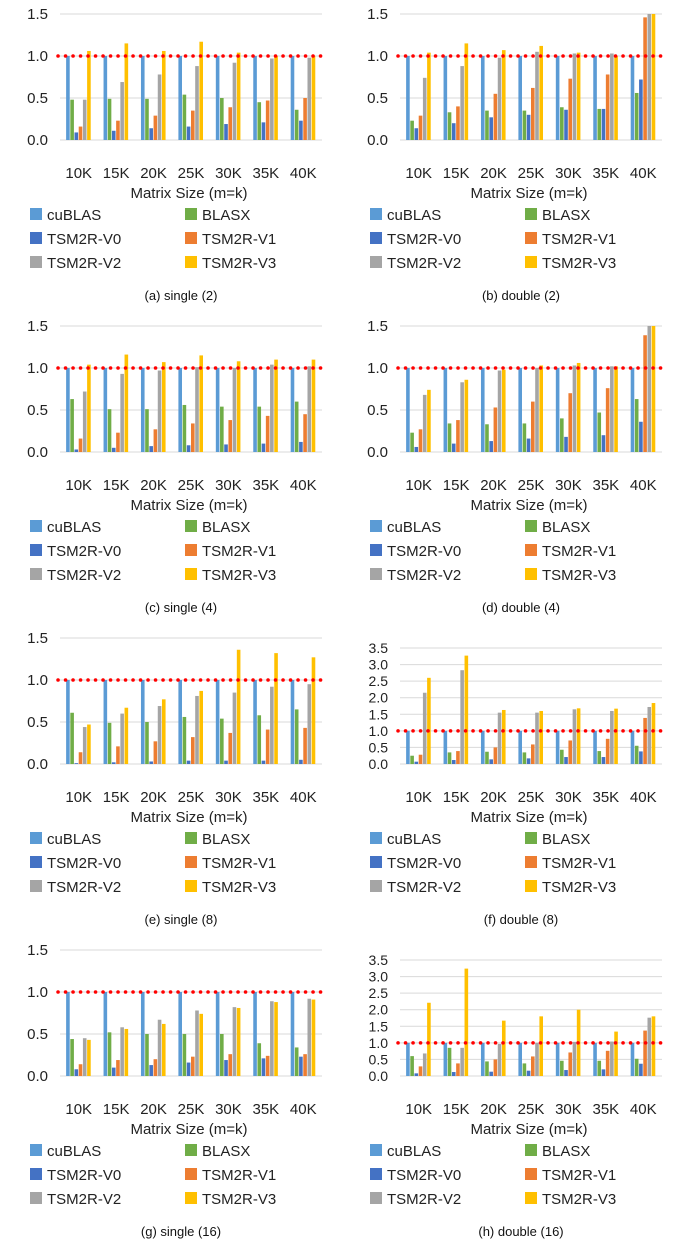 This screenshot has height=1251, width=687. Describe the element at coordinates (649, 1046) in the screenshot. I see `bar-tsm2r-v2-40k` at that location.